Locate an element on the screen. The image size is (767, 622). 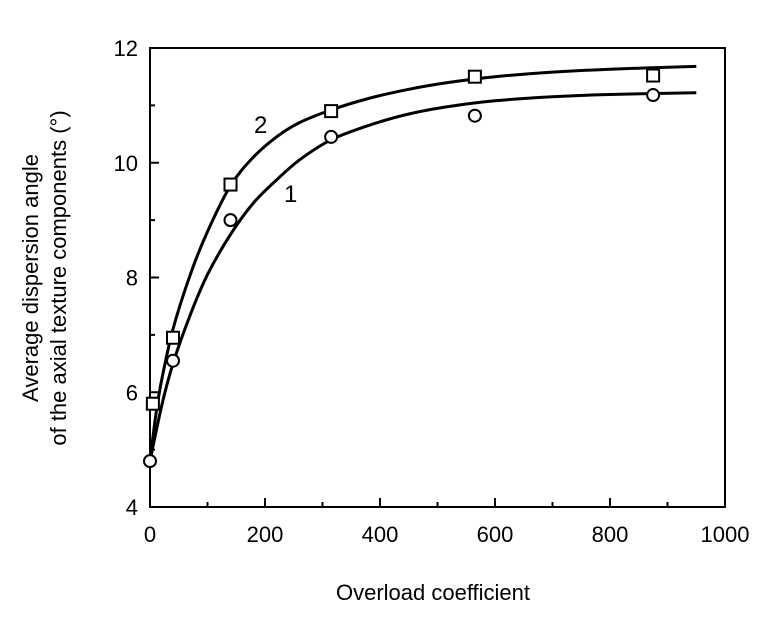
curve-label-1: 1 is located at coordinates (290, 194).